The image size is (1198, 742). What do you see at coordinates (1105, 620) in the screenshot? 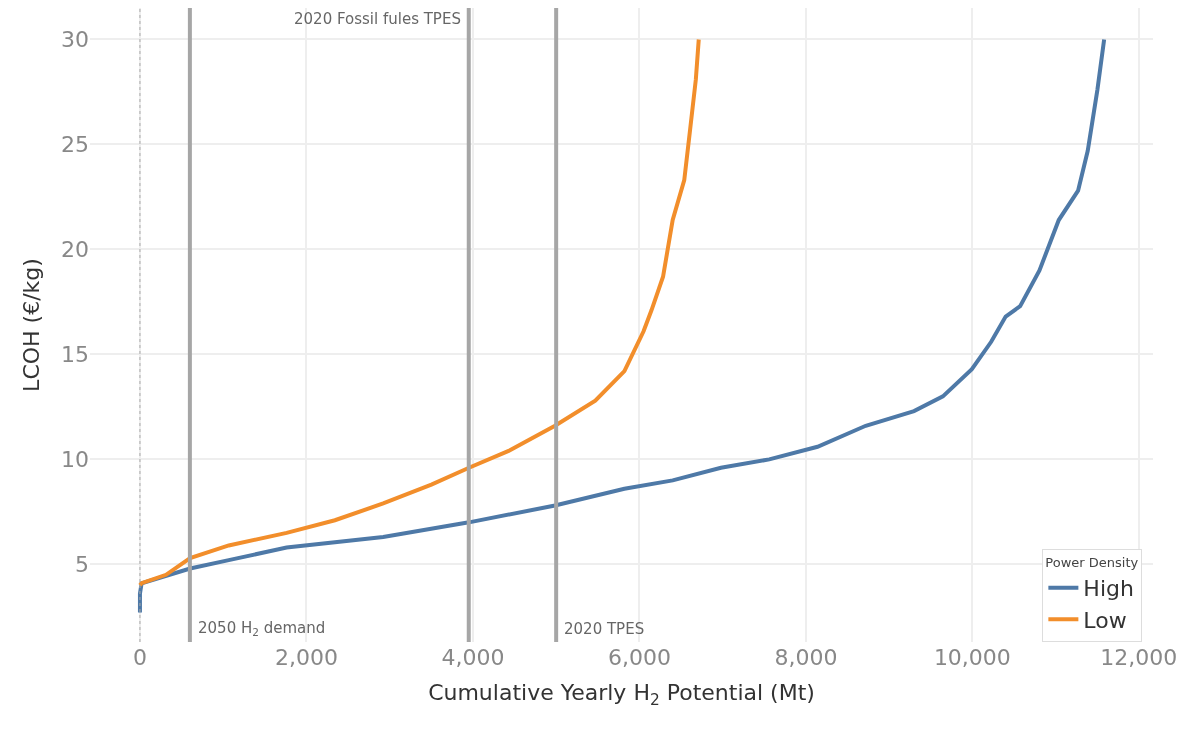
I see `legend-label: Low` at bounding box center [1105, 620].